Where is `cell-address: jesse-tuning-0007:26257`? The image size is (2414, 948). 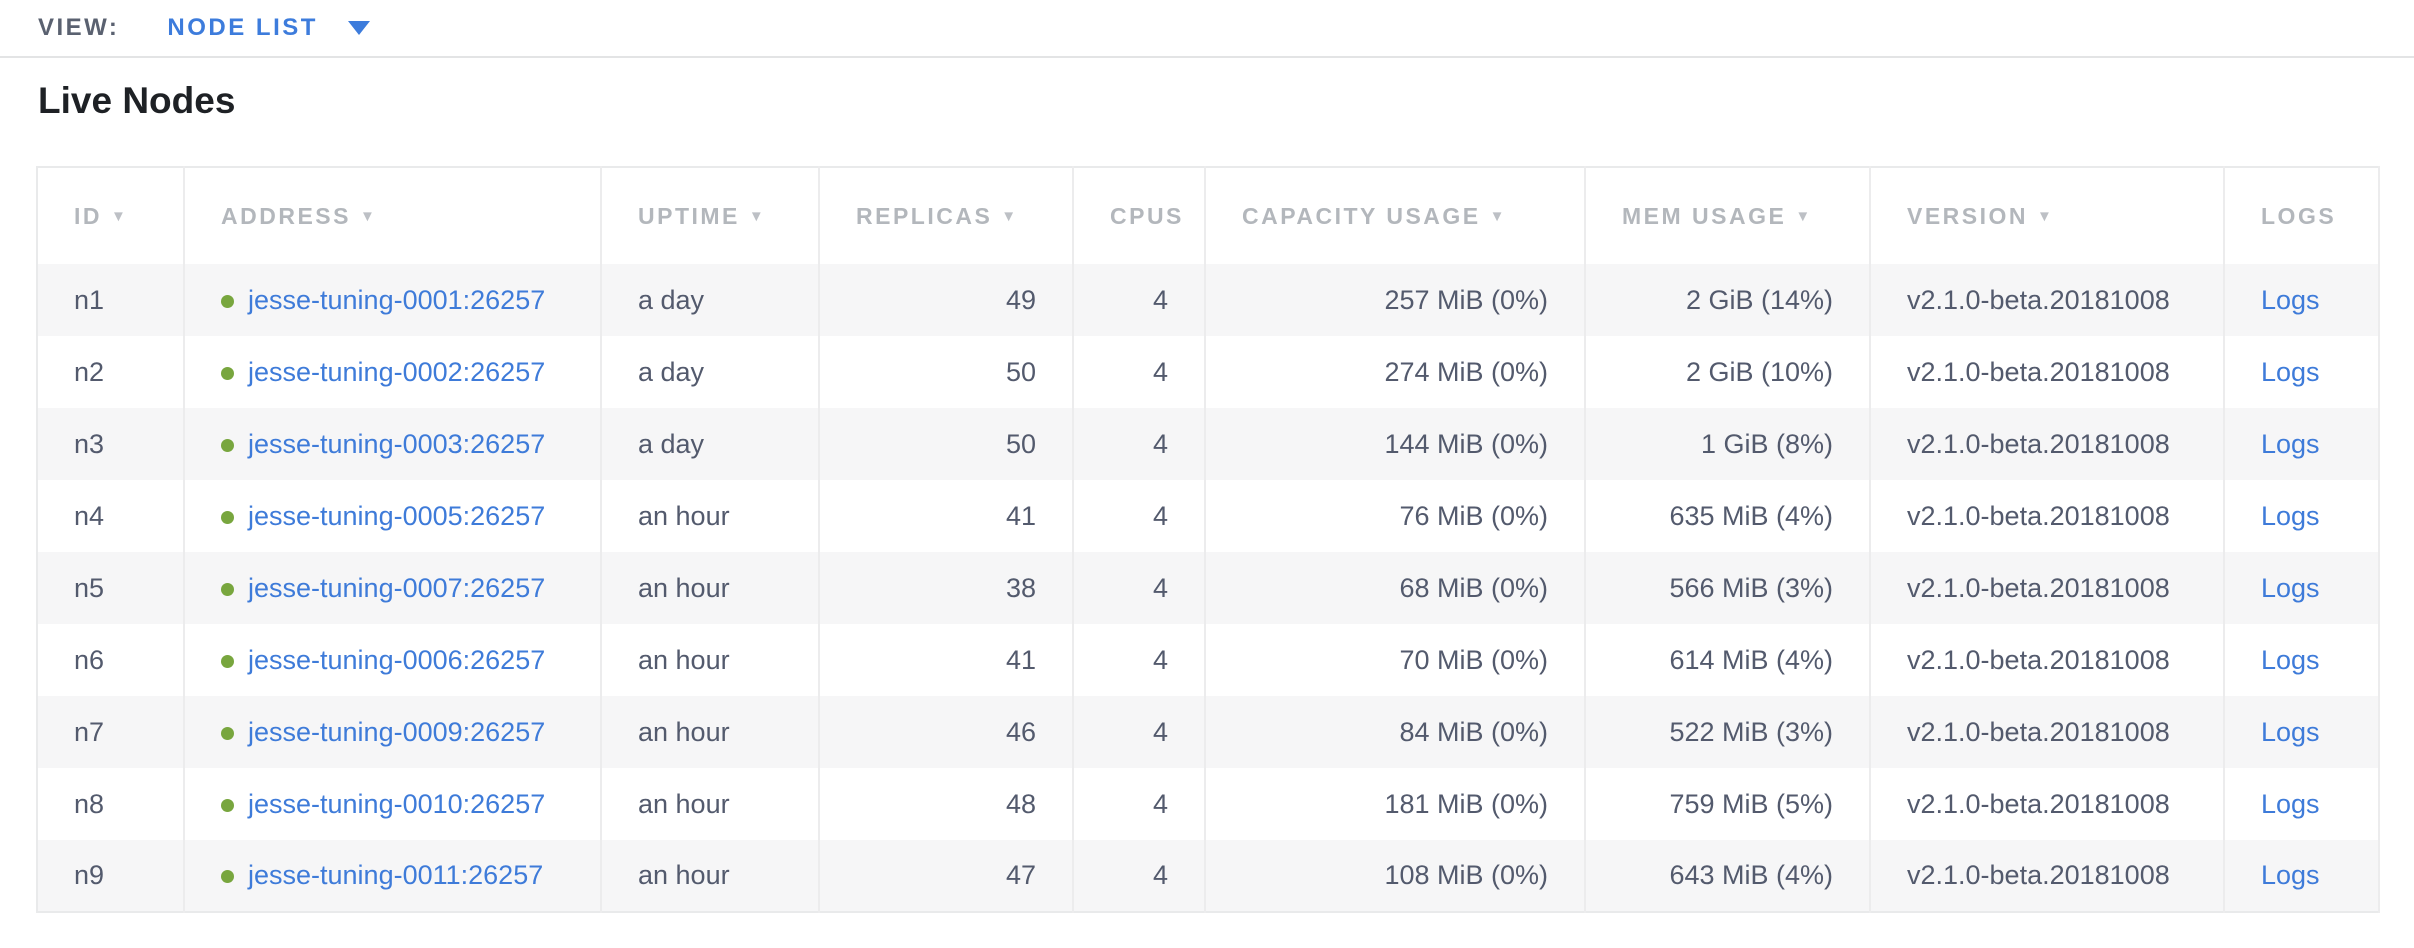
cell-address: jesse-tuning-0007:26257 is located at coordinates (393, 588).